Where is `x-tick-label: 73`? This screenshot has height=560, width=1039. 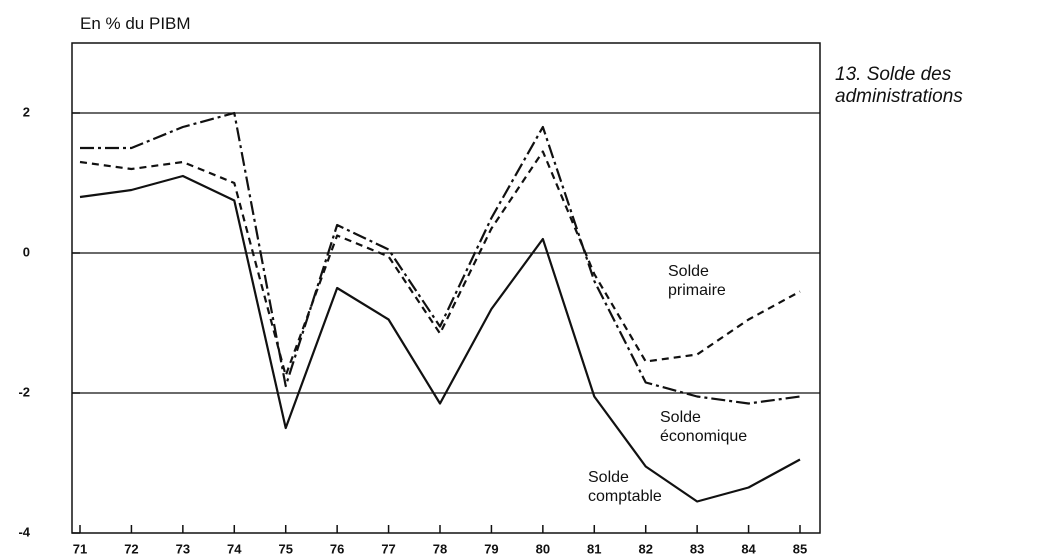
x-tick-label: 73 is located at coordinates (183, 548).